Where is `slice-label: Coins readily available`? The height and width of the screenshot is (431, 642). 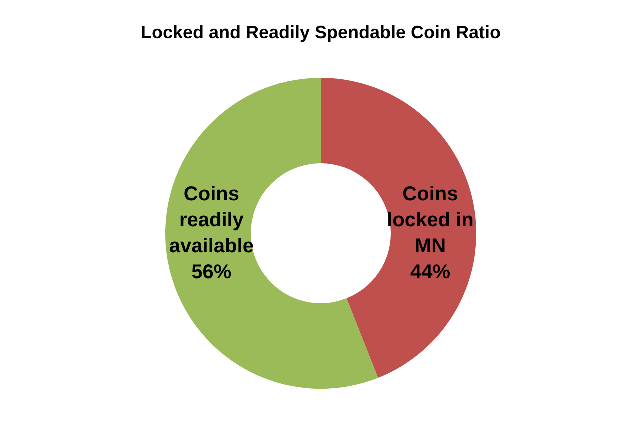 slice-label: Coins readily available is located at coordinates (211, 221).